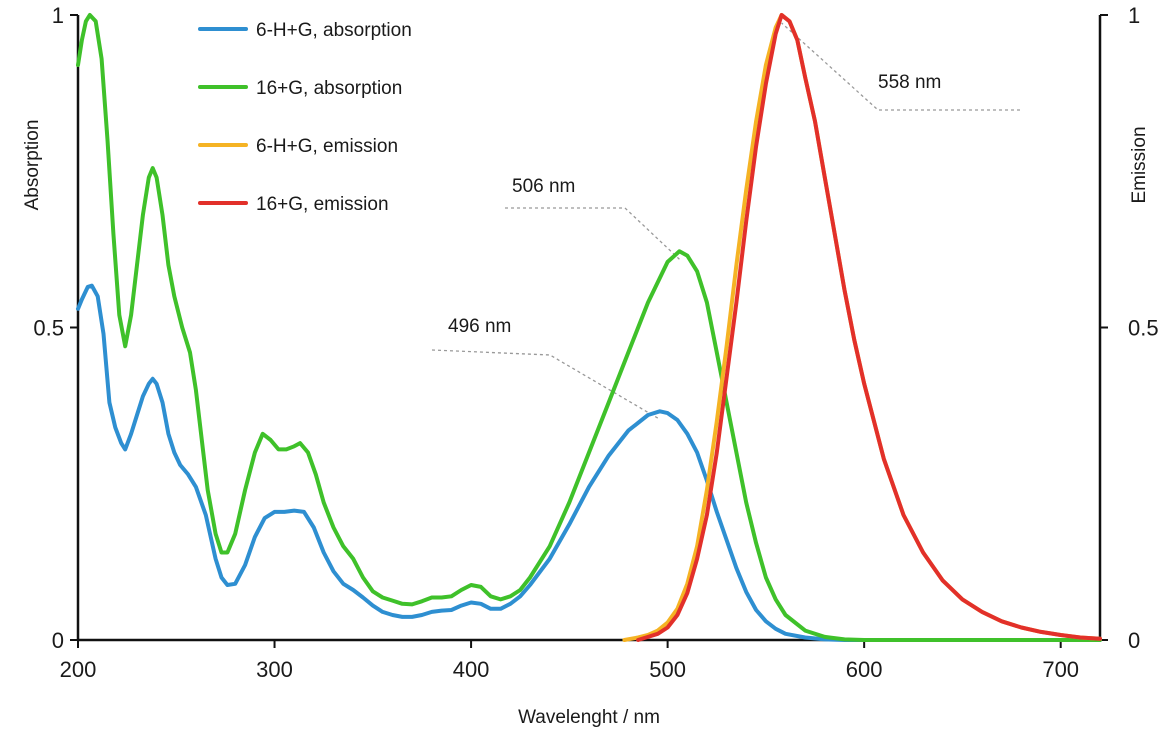 This screenshot has height=737, width=1168. I want to click on right-y-tick-label-0.5: 0.5, so click(1143, 328).